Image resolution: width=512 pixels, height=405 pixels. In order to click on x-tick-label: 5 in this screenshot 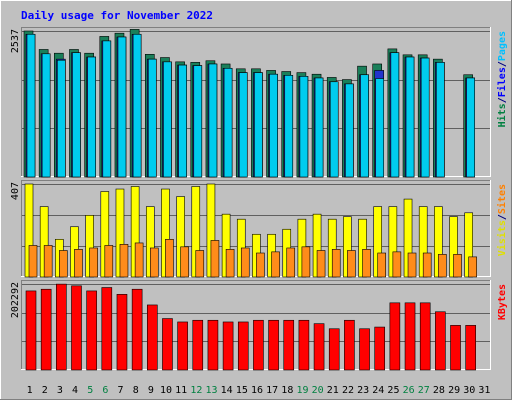, I will do `click(90, 390)`.